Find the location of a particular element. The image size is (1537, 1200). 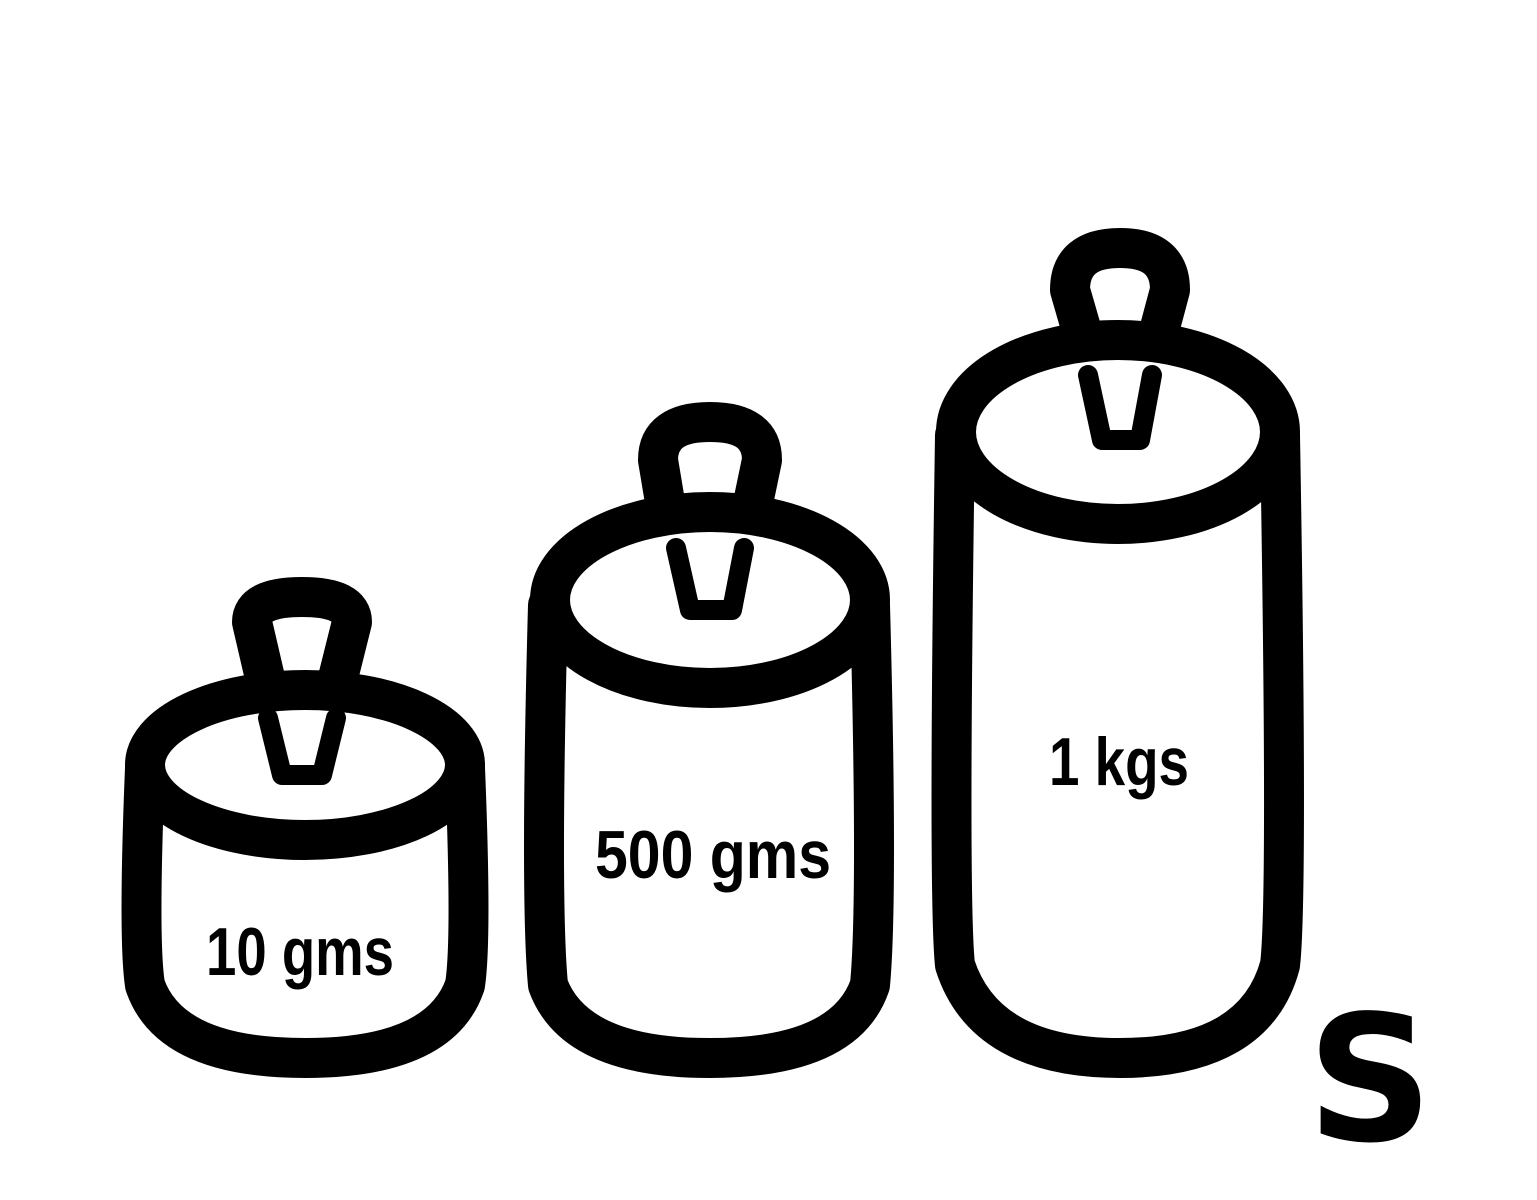

weight-500gms-top is located at coordinates (710, 600).